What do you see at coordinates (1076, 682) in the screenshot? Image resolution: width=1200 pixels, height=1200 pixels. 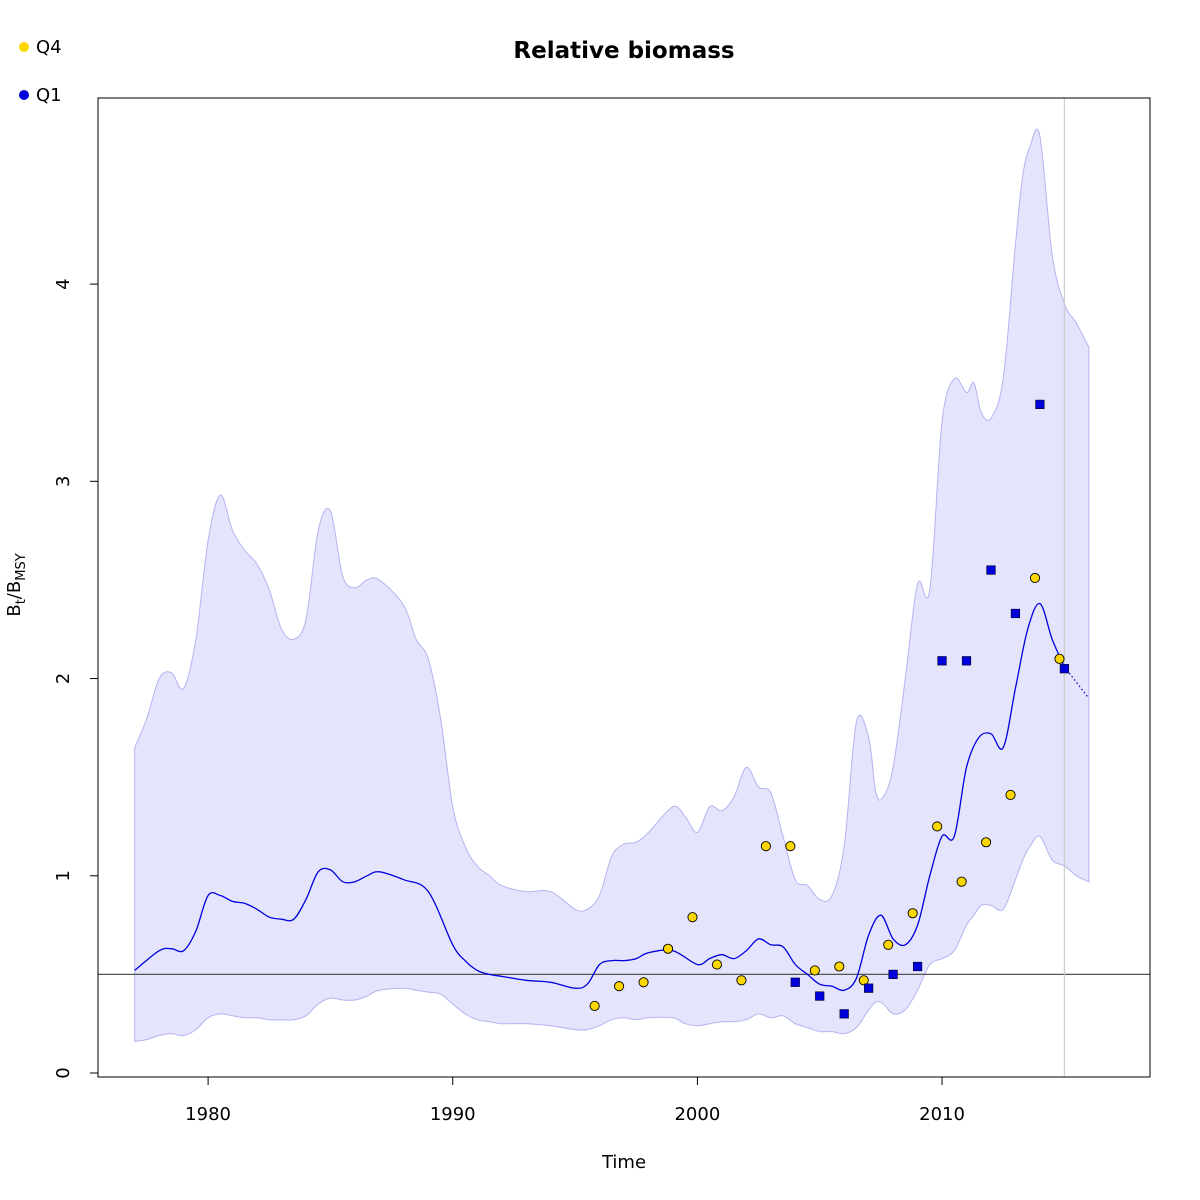 I see `median-projection-line` at bounding box center [1076, 682].